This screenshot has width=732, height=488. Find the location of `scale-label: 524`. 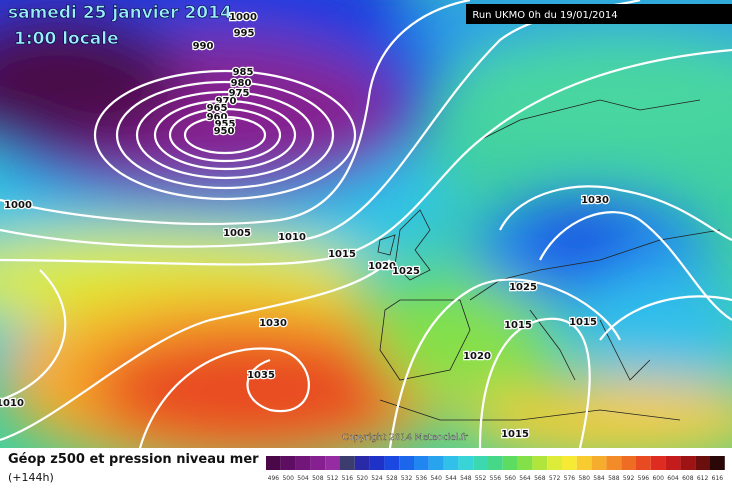

scale-label: 524 is located at coordinates (377, 478).